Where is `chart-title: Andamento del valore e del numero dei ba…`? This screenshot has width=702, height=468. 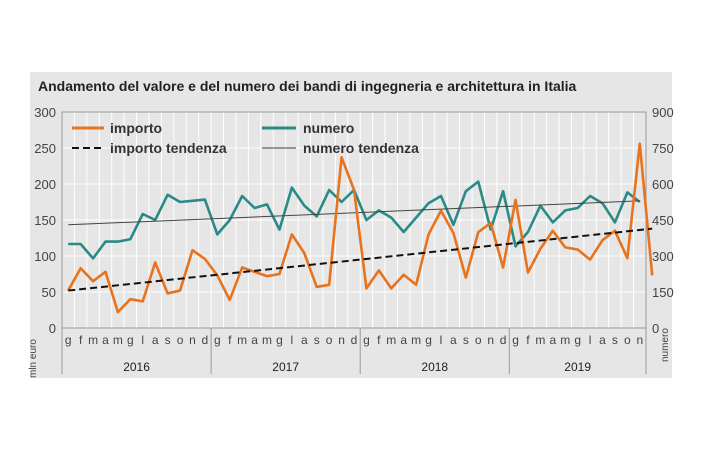
chart-title: Andamento del valore e del numero dei ba… is located at coordinates (307, 86).